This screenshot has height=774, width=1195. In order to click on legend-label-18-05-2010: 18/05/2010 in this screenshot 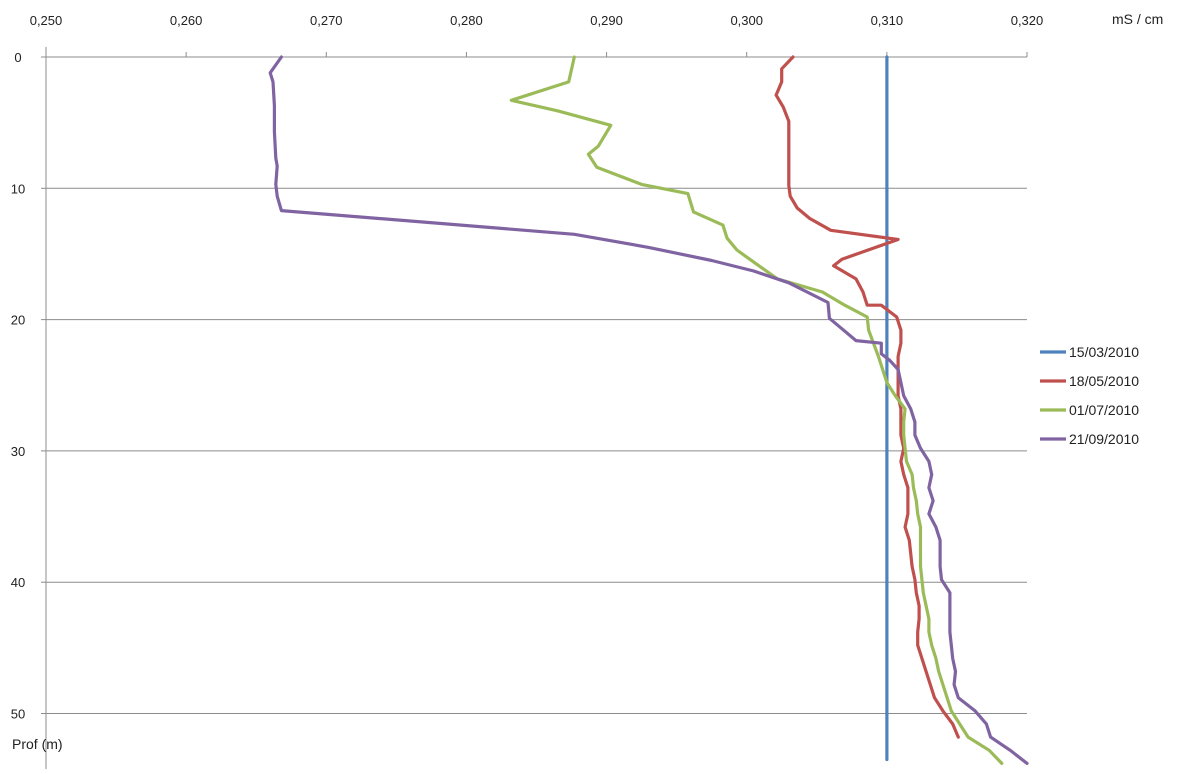, I will do `click(1104, 381)`.